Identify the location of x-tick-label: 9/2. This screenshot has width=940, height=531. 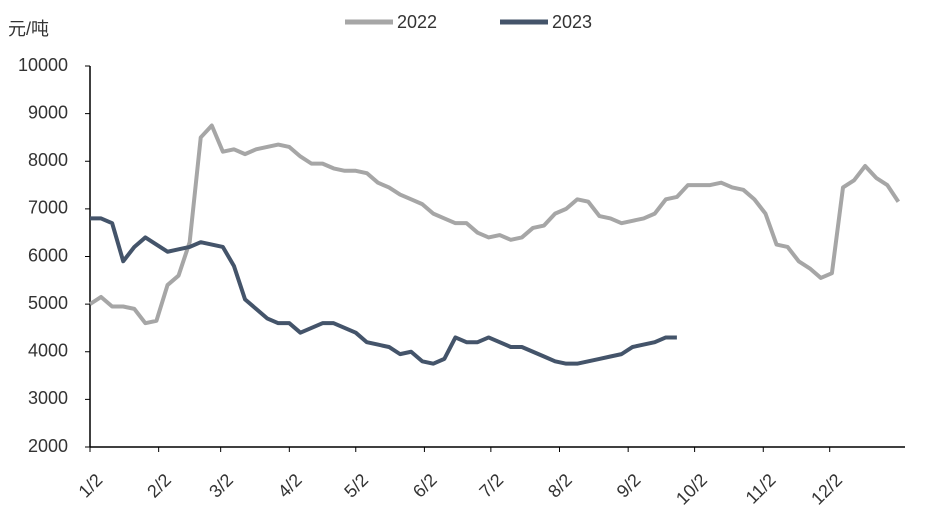
(629, 486).